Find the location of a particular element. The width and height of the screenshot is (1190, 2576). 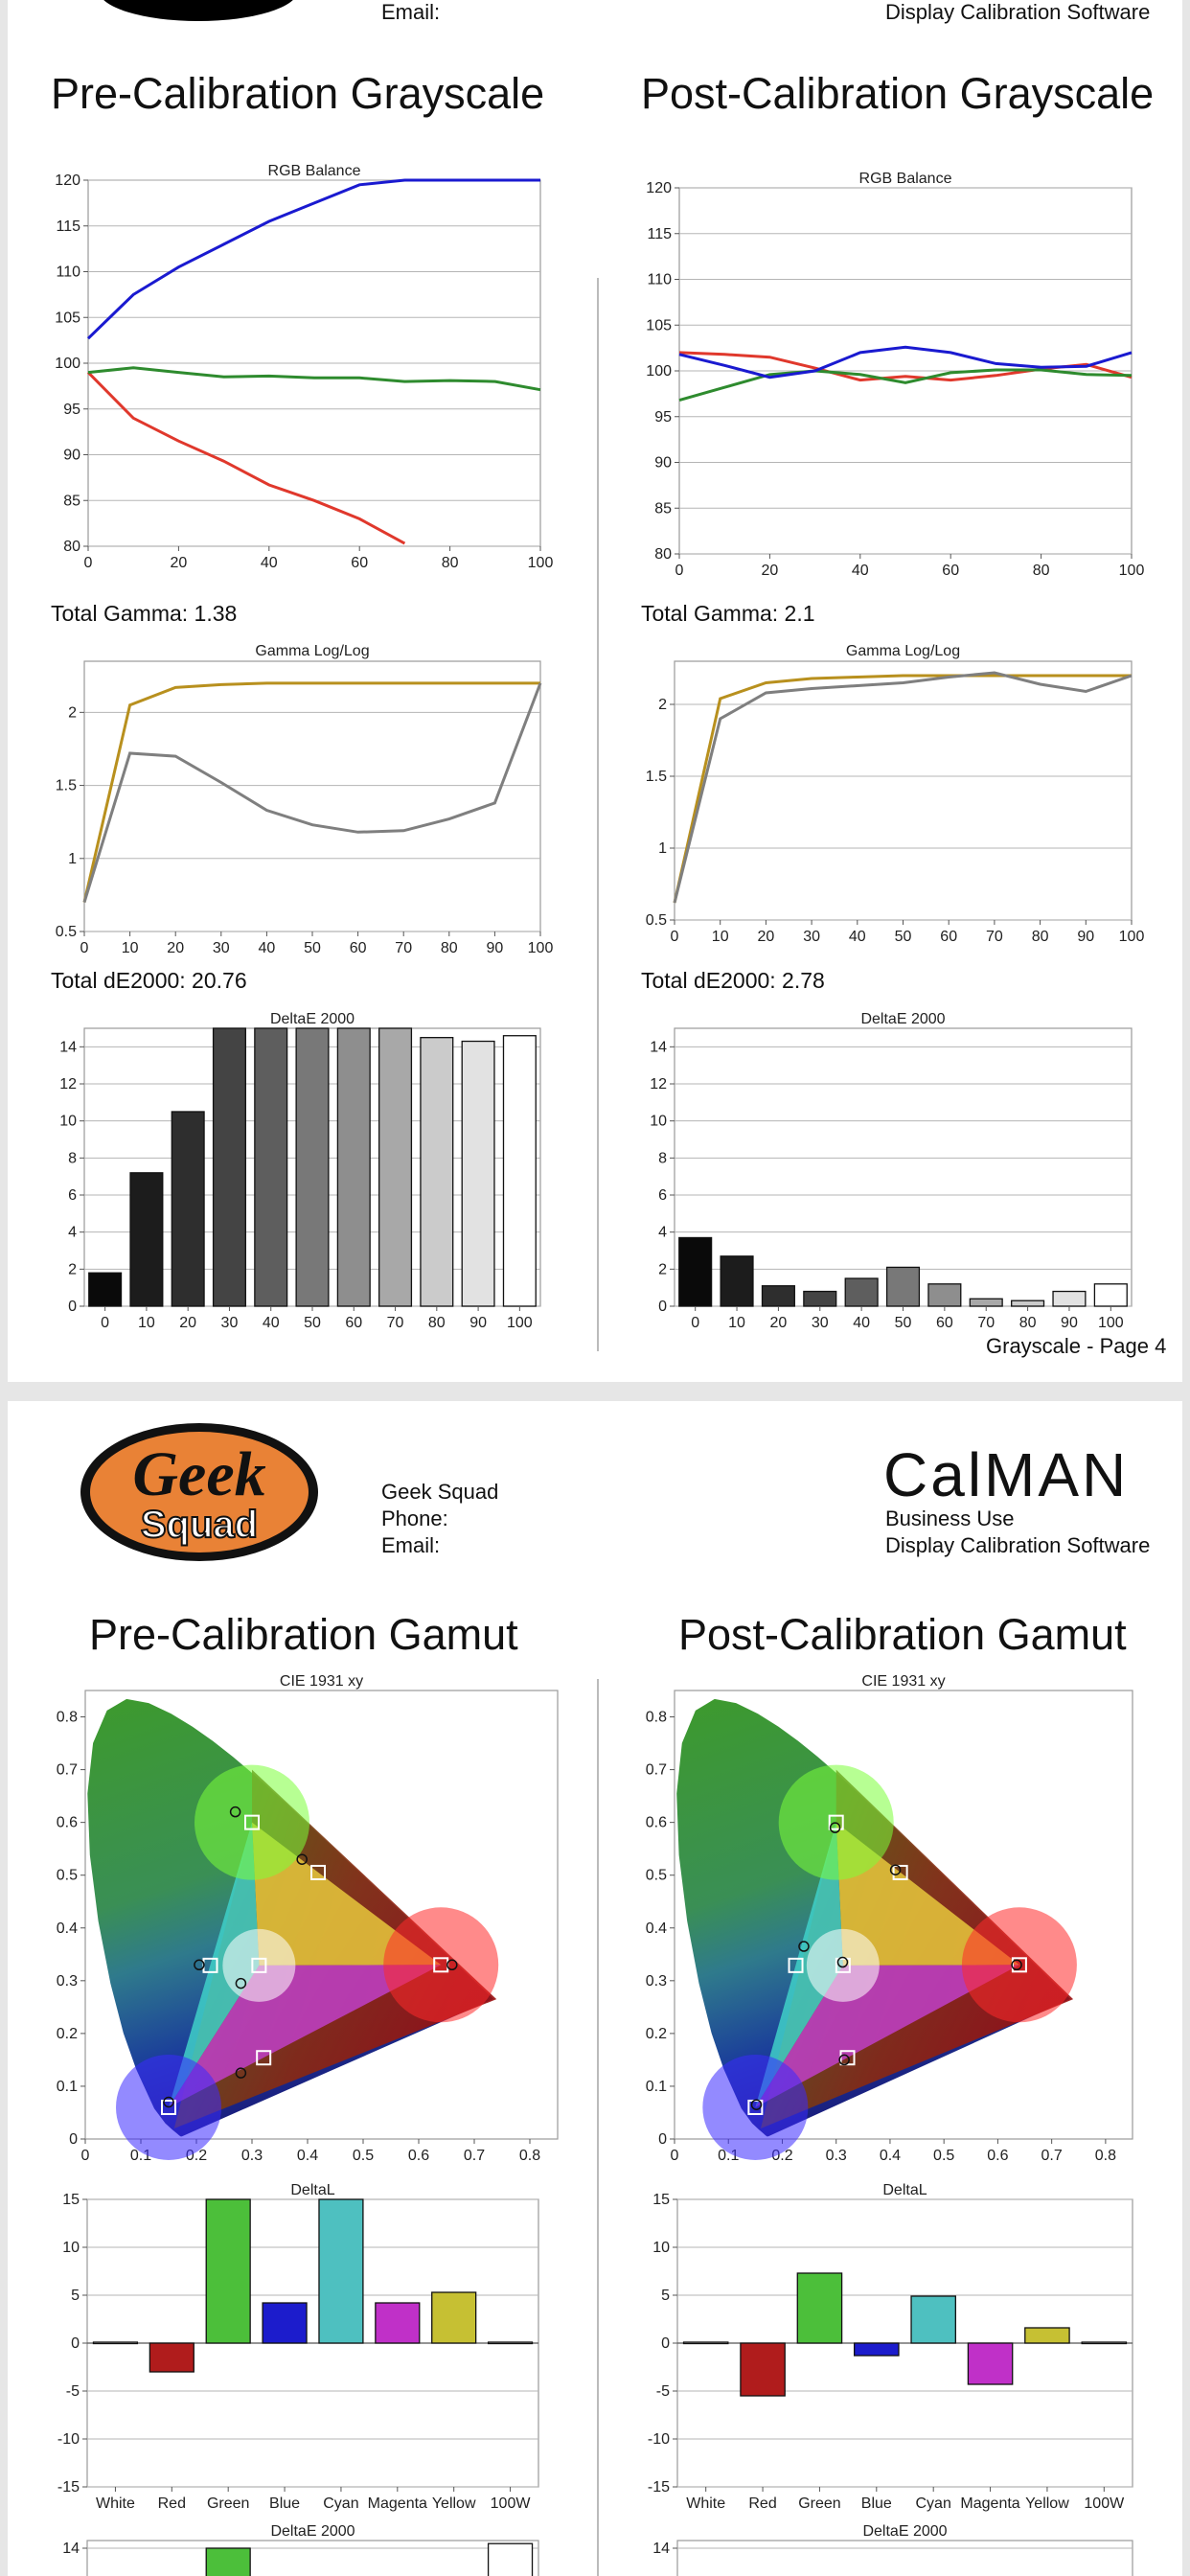

y-tick-label: 120 is located at coordinates (68, 181).